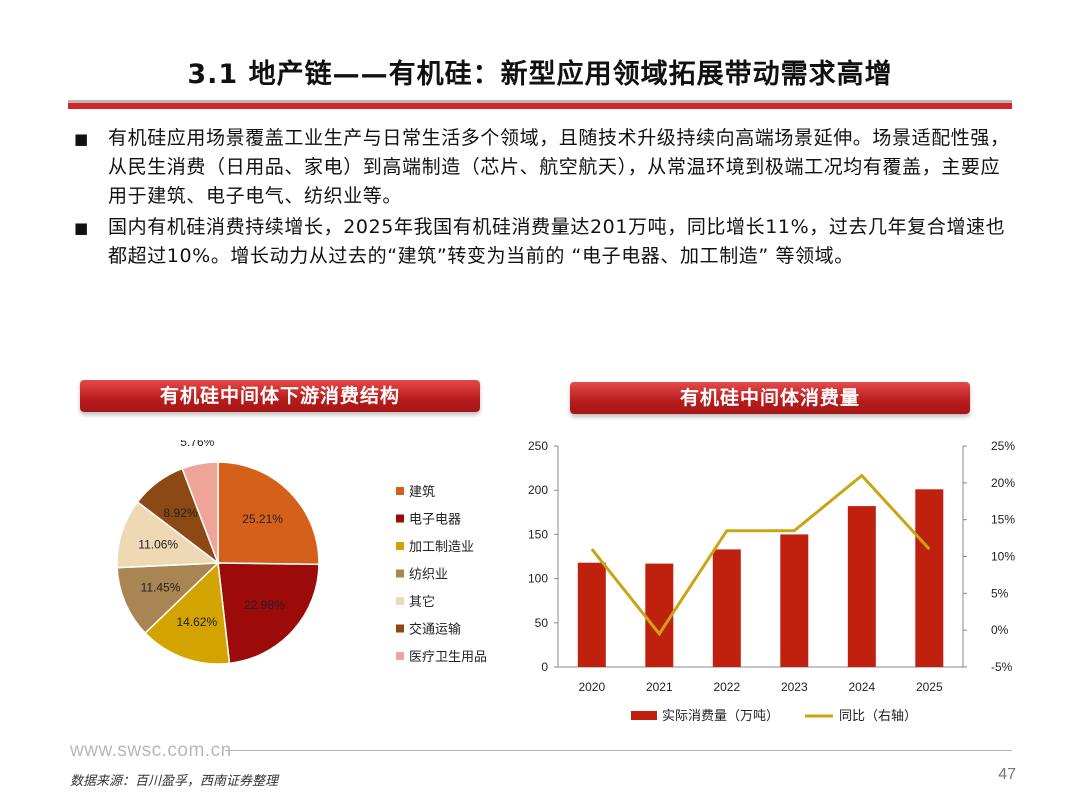 This screenshot has height=810, width=1080. I want to click on x-axis-tick-label: 2025, so click(929, 687).